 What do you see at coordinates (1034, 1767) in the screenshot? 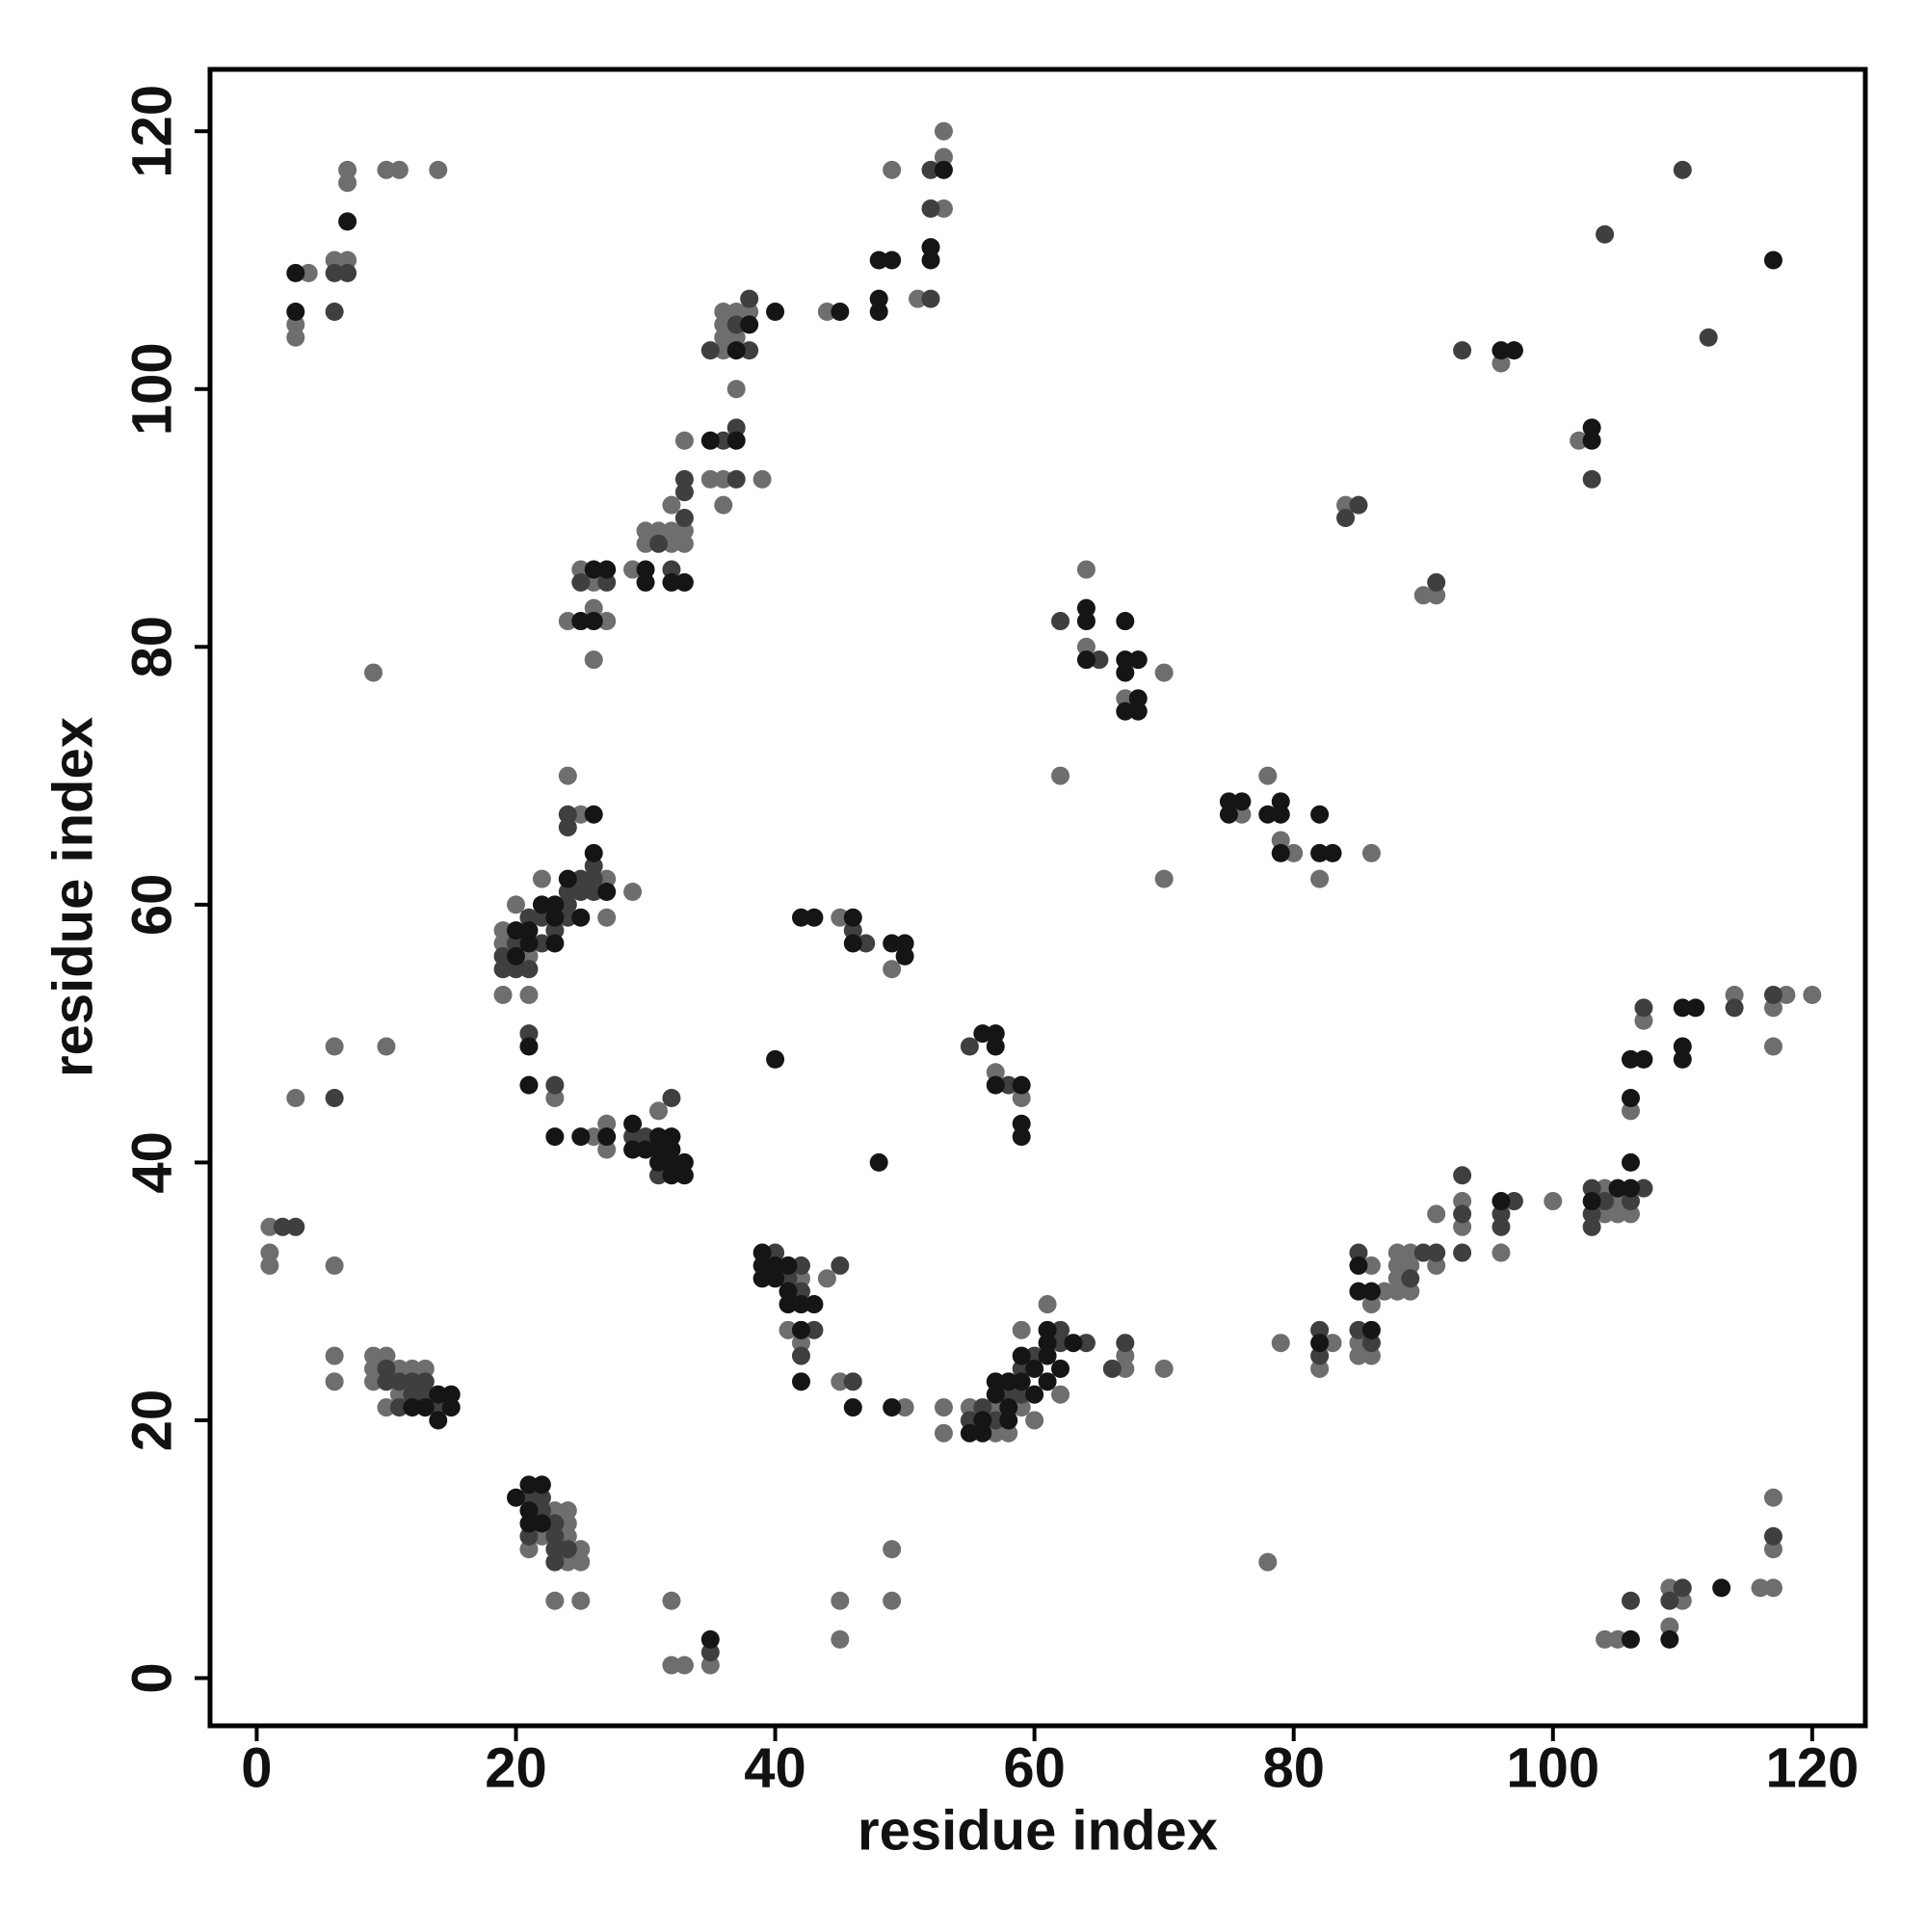
I see `x-tick-label: 60` at bounding box center [1034, 1767].